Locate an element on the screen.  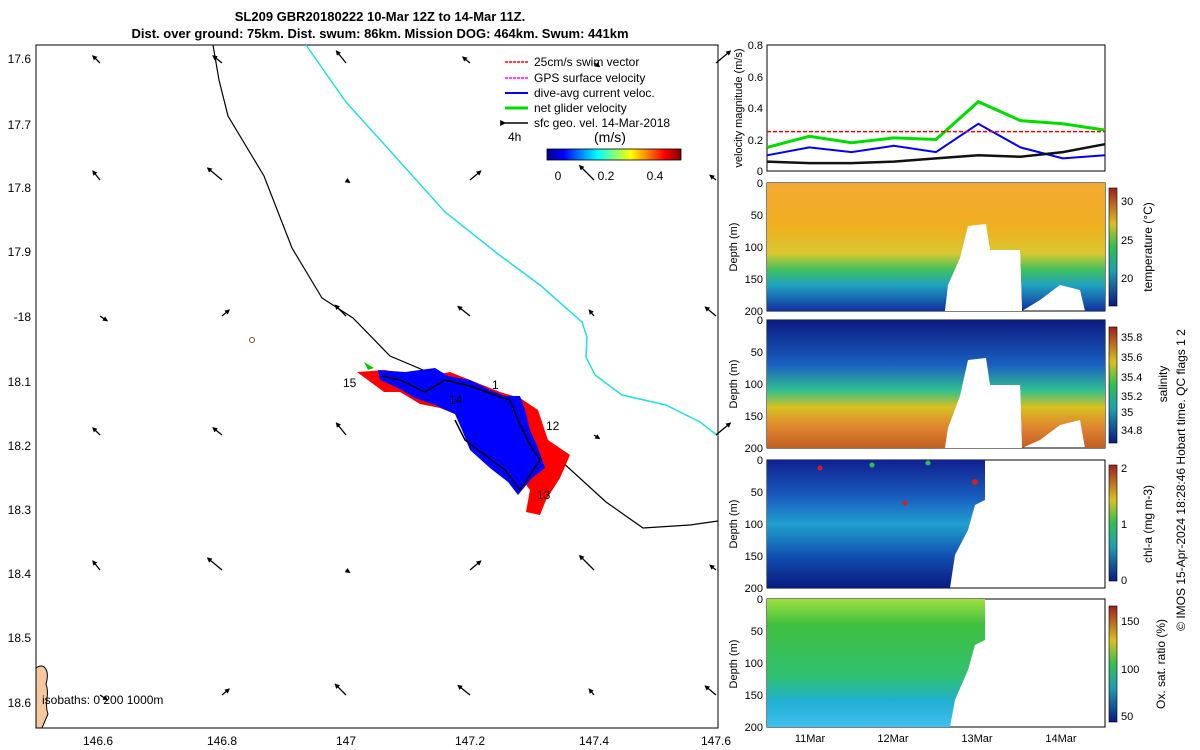
dive-avg-current-swath is located at coordinates (461, 431).